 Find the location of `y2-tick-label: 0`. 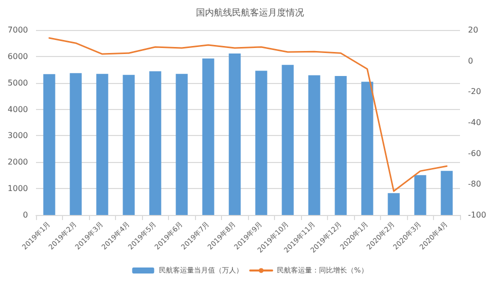

y2-tick-label: 0 is located at coordinates (471, 61).